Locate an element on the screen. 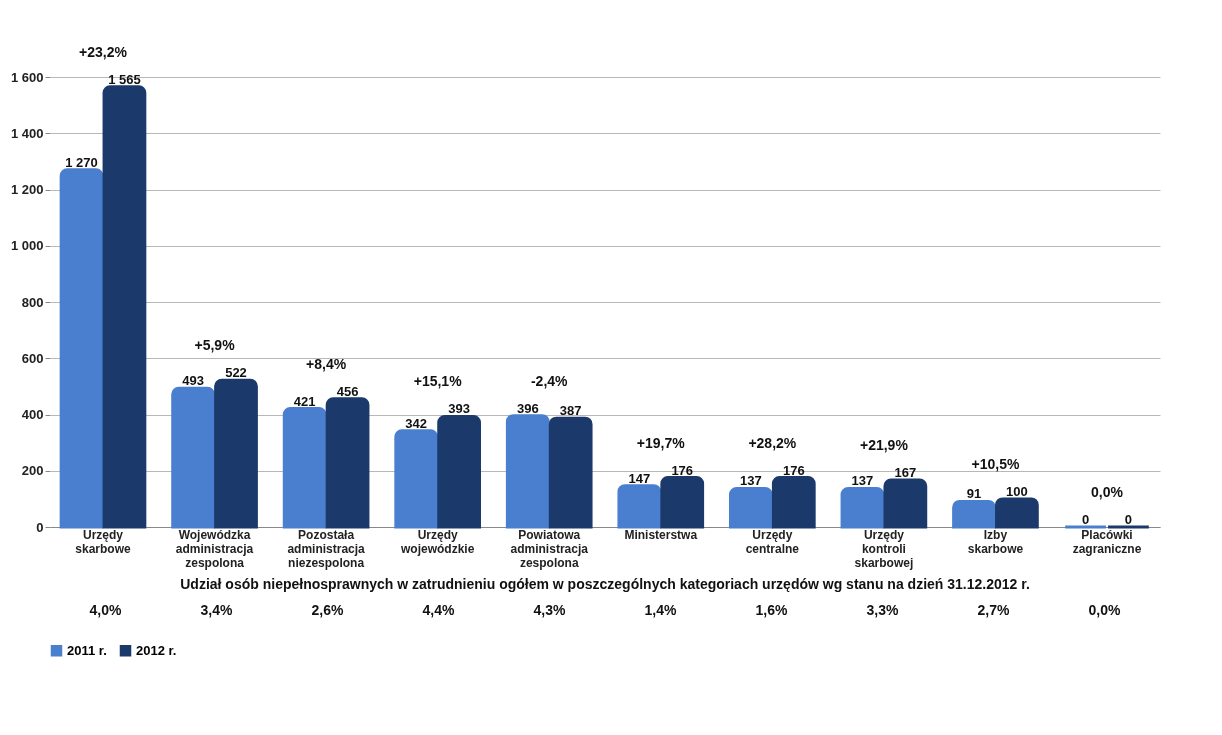 Image resolution: width=1222 pixels, height=735 pixels. data-label: 342 is located at coordinates (416, 423).